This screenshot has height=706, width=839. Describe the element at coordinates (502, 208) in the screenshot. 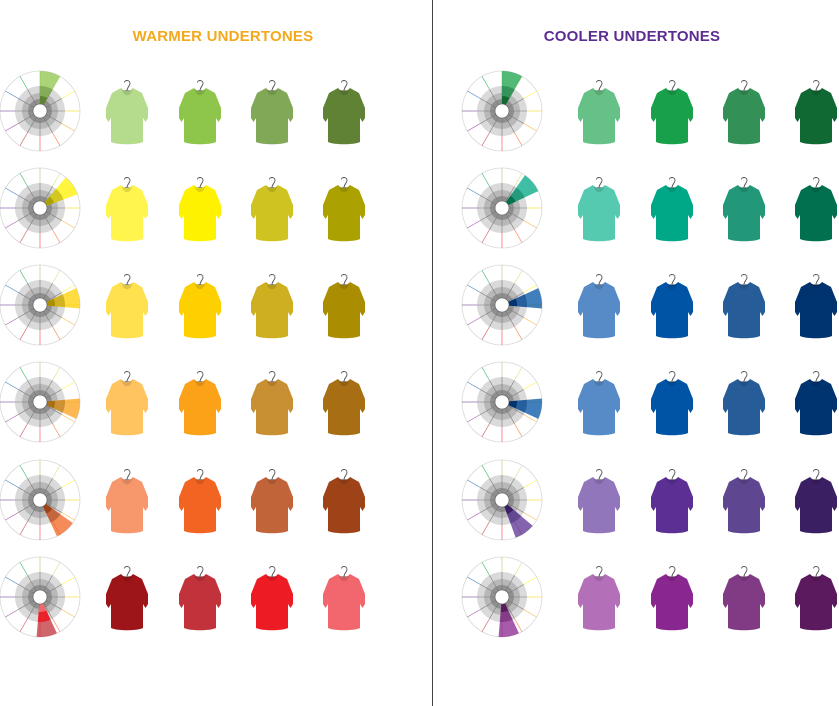

I see `cool-row-2-color-wheel-icon` at that location.